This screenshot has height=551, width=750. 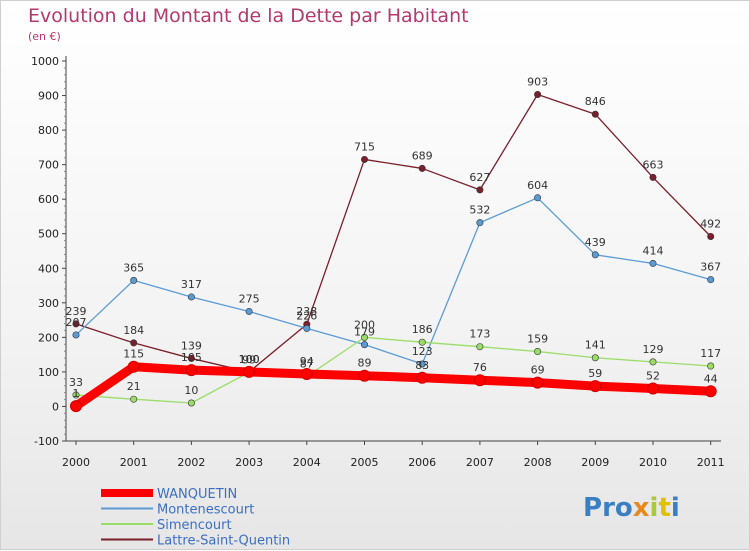 What do you see at coordinates (197, 494) in the screenshot?
I see `legend-label: WANQUETIN` at bounding box center [197, 494].